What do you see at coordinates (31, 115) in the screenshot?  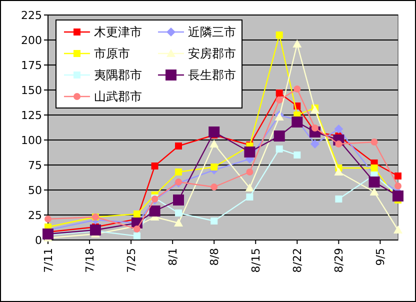 I see `y-tick-label: 125` at bounding box center [31, 115].